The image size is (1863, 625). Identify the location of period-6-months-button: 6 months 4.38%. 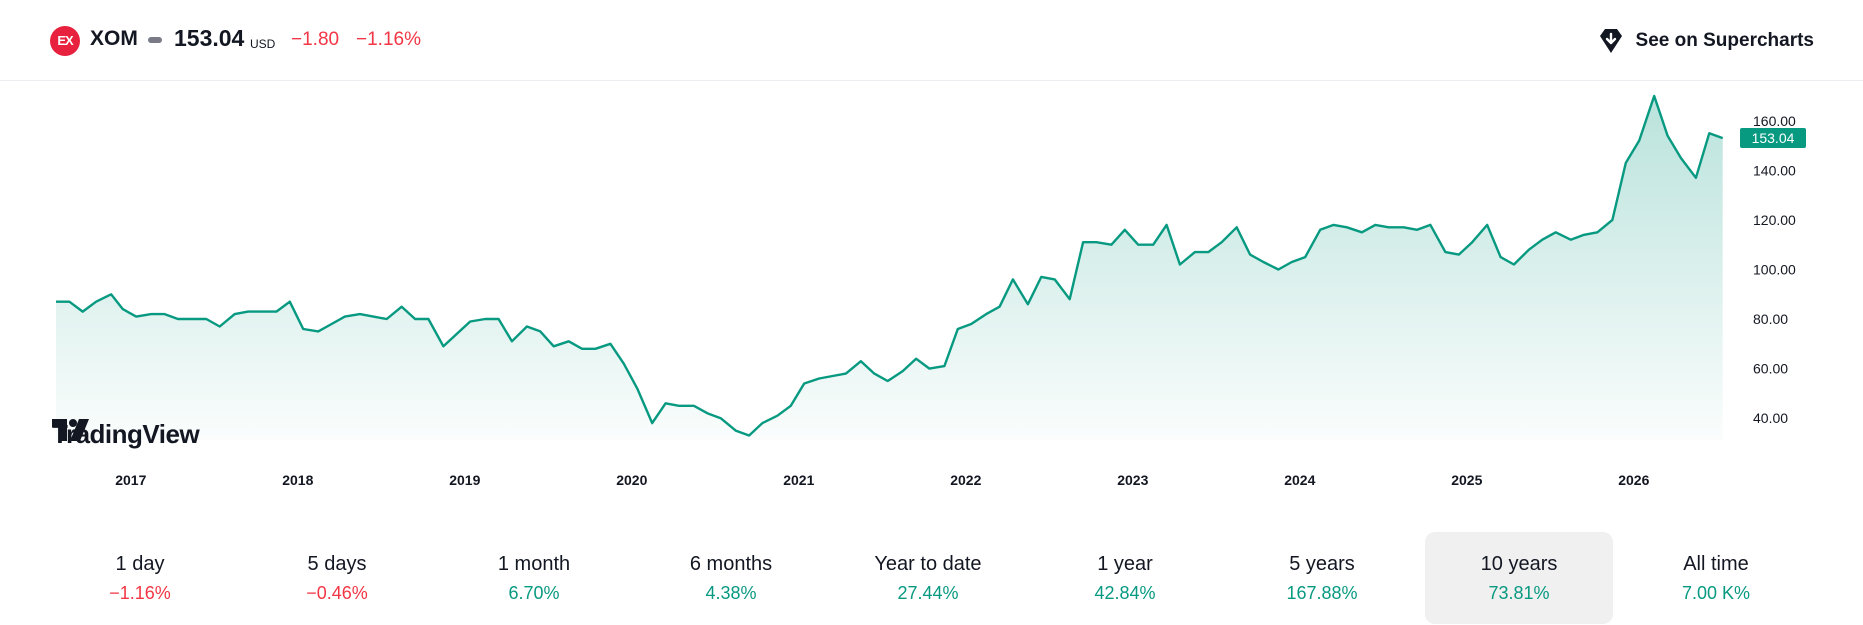
(731, 578).